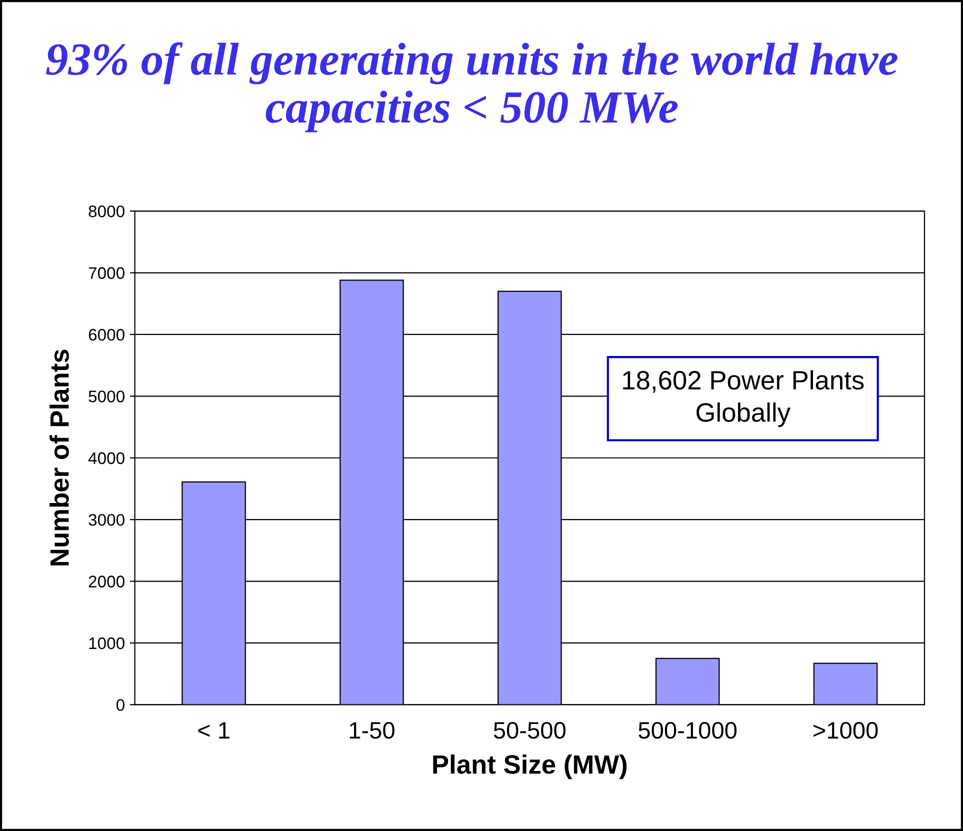 The height and width of the screenshot is (831, 963). What do you see at coordinates (59, 458) in the screenshot?
I see `y-axis-title: Number of Plants` at bounding box center [59, 458].